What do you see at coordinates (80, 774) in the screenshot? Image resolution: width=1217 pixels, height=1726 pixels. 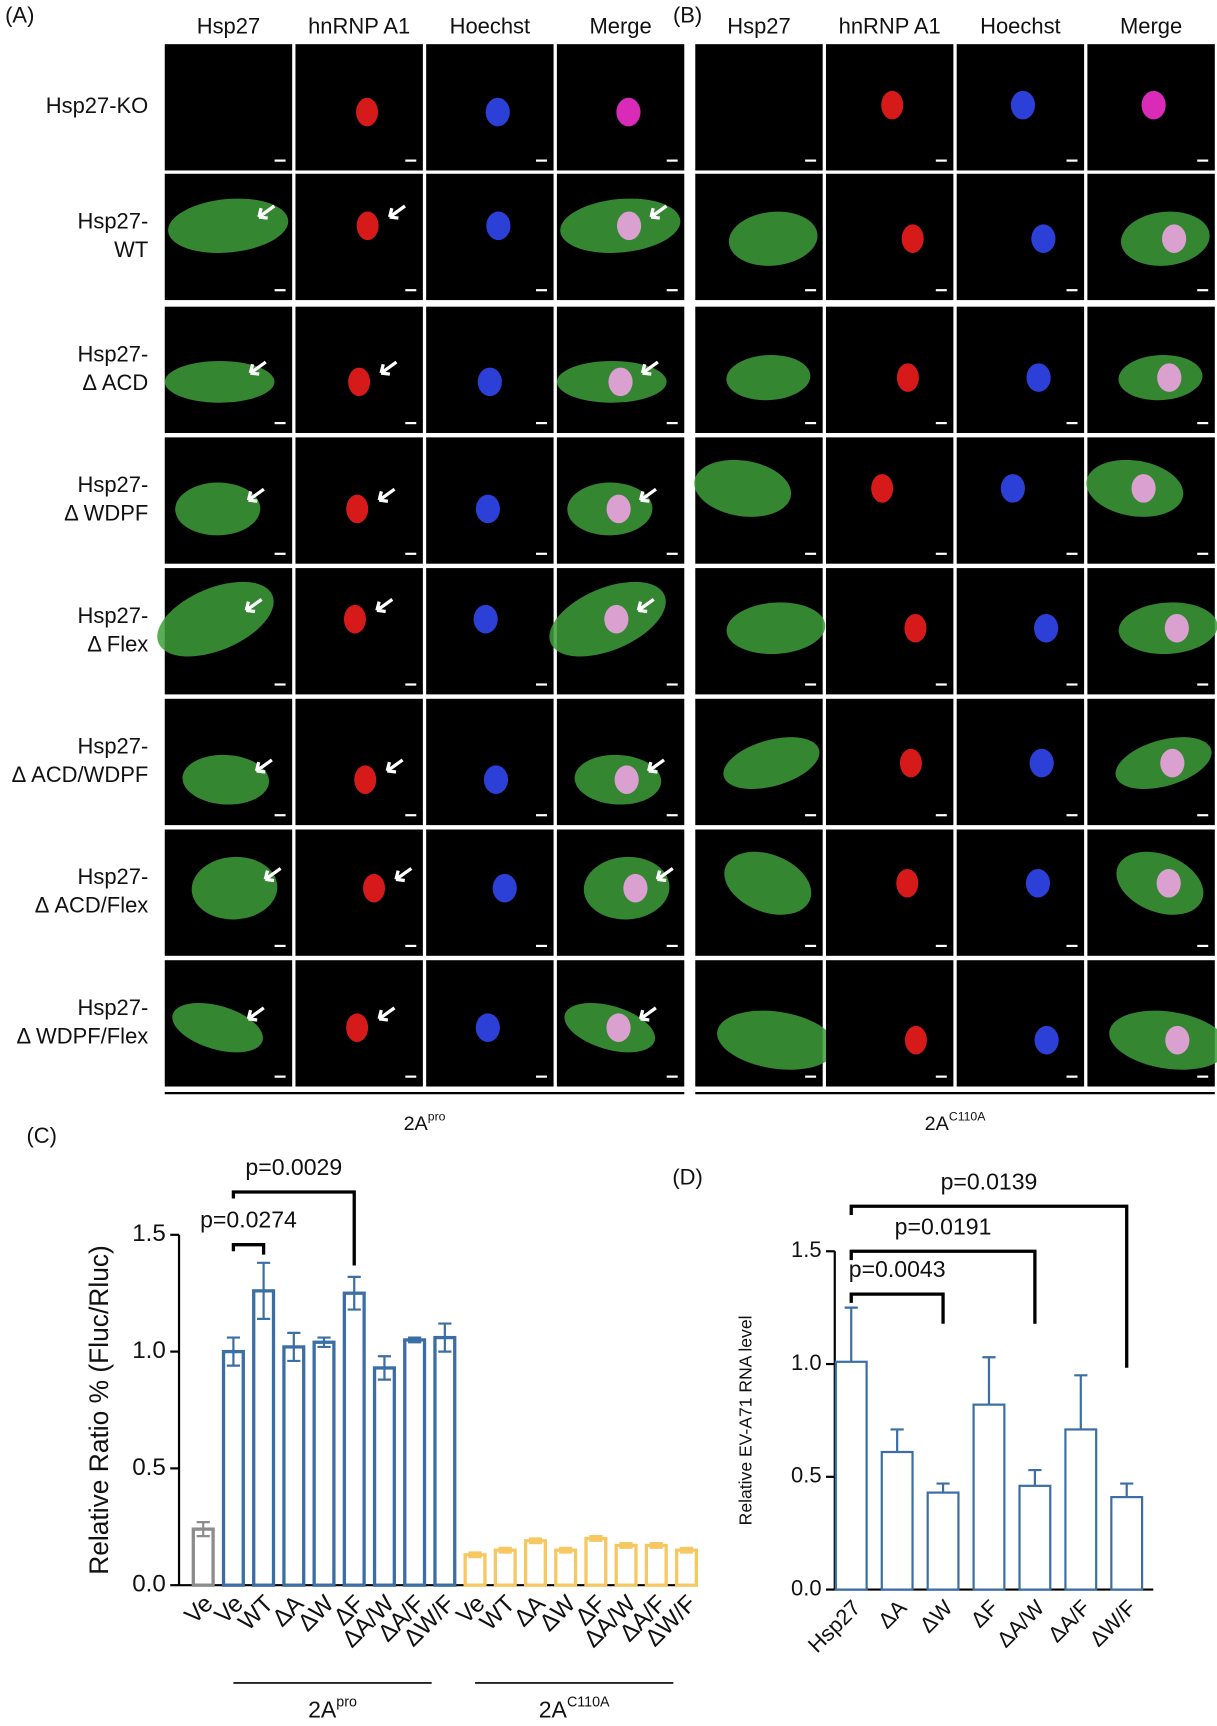 I see `row-label: Δ ACD/WDPF` at bounding box center [80, 774].